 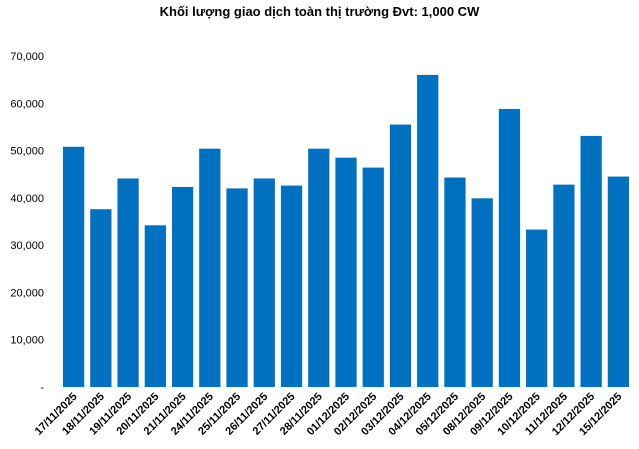 I want to click on bar-18/11/2025, so click(x=101, y=298).